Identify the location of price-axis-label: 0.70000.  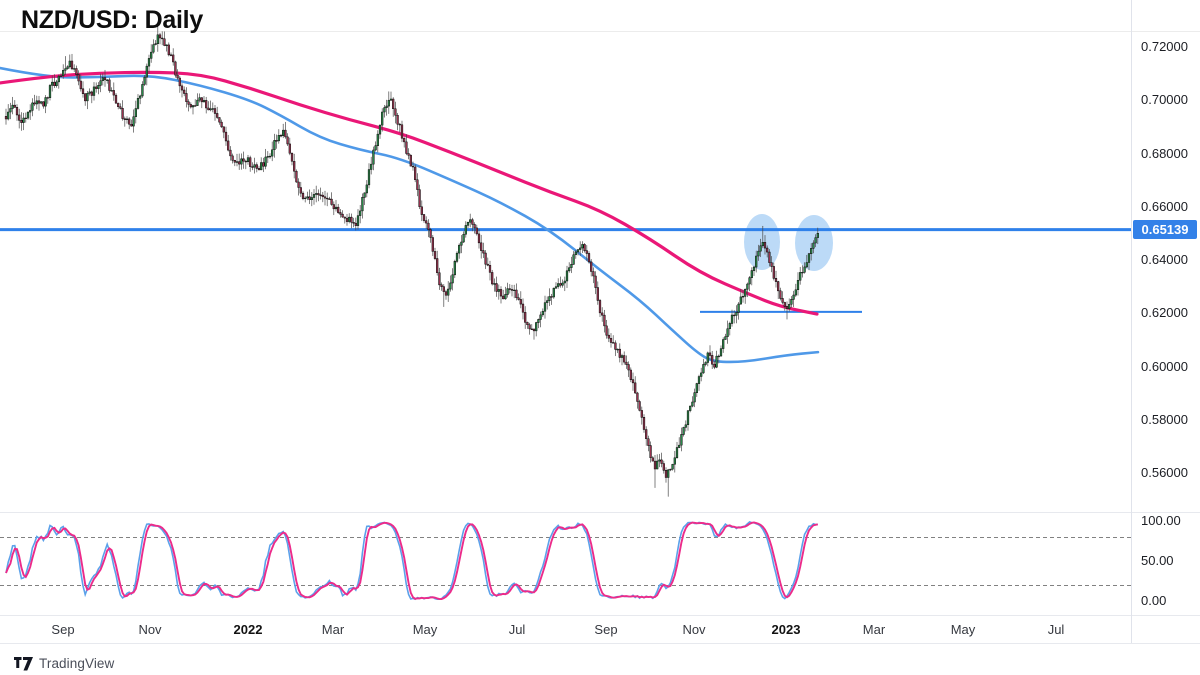
(1164, 100).